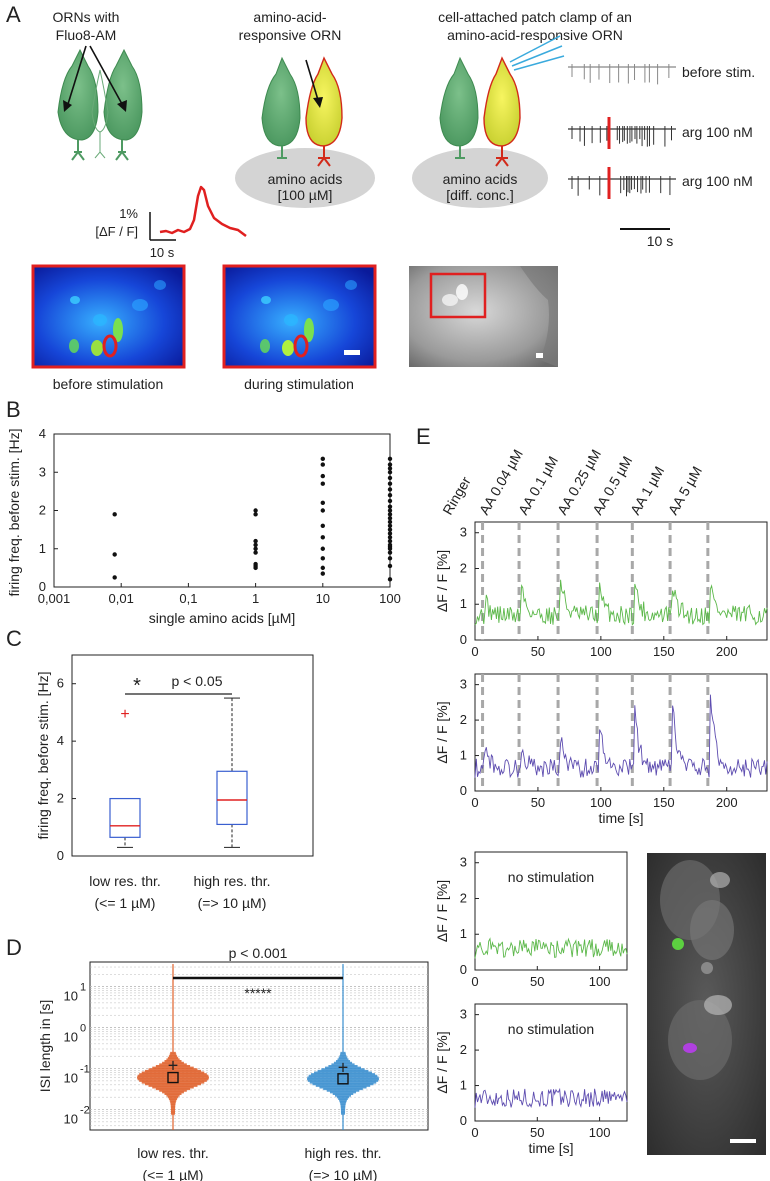 The image size is (770, 1181). I want to click on box, so click(125, 817).